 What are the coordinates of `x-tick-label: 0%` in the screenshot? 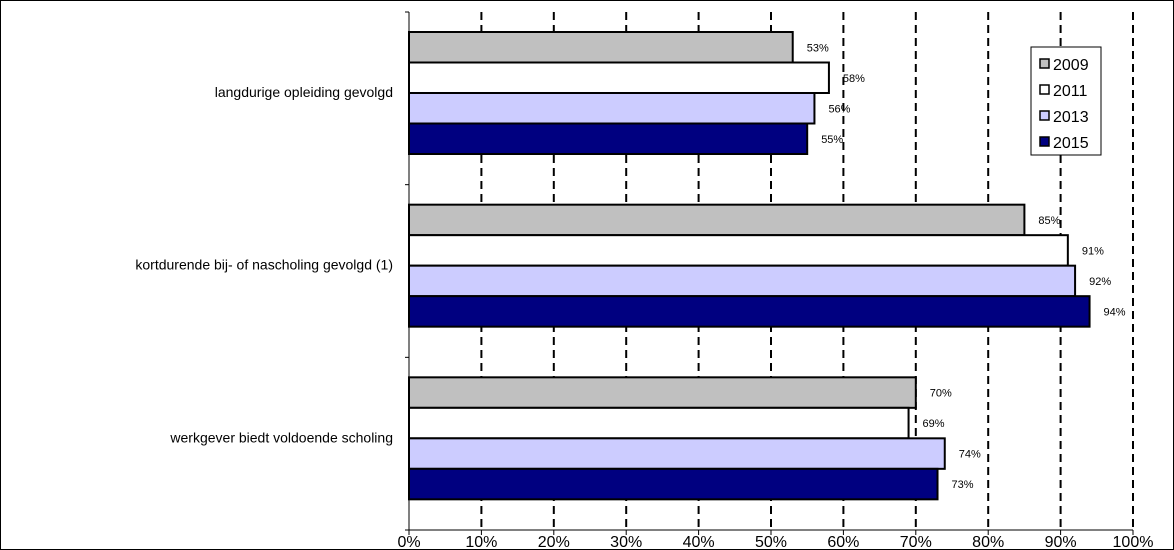 It's located at (408, 542).